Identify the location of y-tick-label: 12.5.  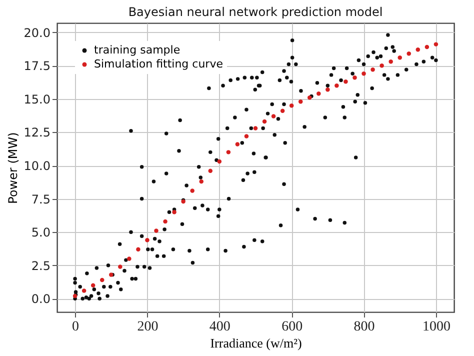
(37, 133).